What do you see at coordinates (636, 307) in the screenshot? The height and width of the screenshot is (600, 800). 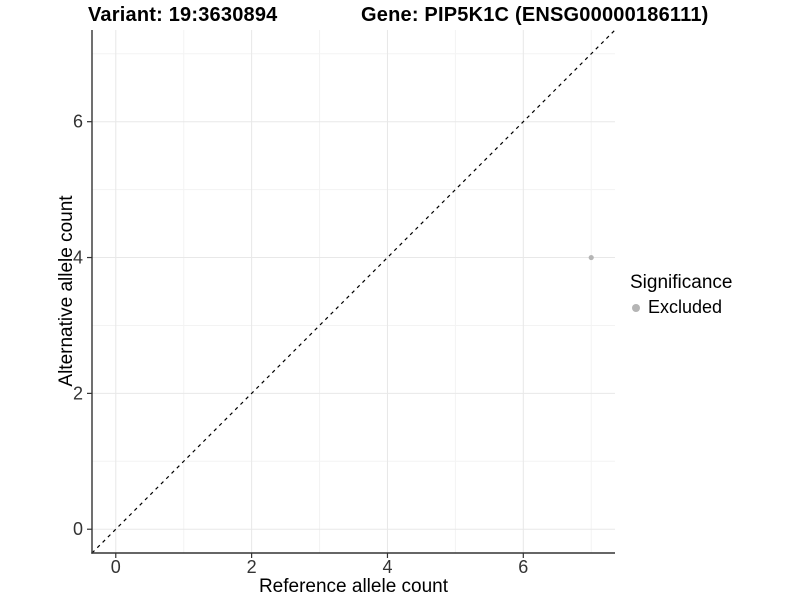 I see `legend-point-icon` at bounding box center [636, 307].